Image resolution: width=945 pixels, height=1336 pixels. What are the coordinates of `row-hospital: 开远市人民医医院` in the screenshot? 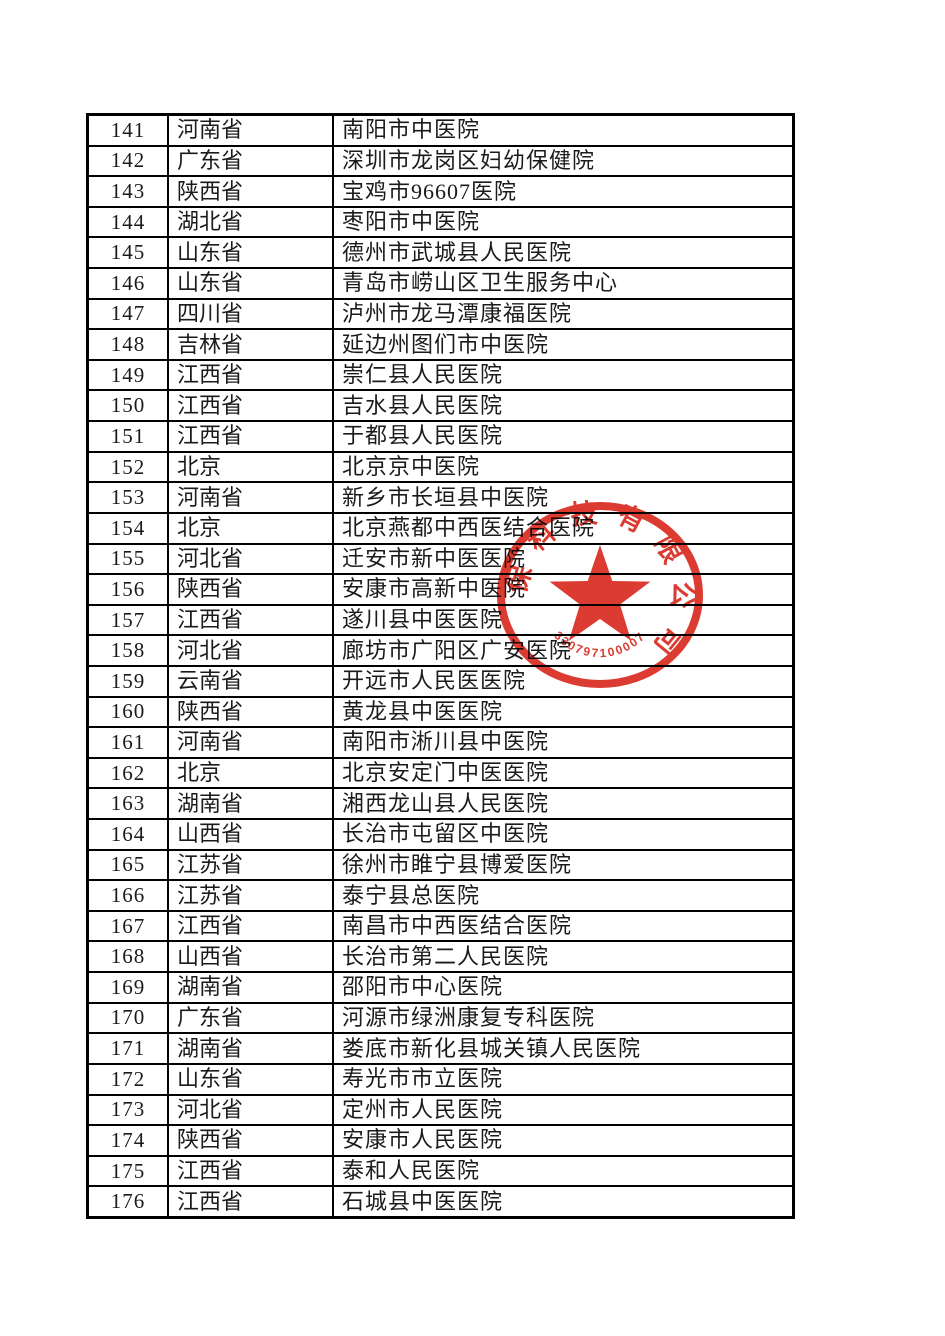 It's located at (434, 681).